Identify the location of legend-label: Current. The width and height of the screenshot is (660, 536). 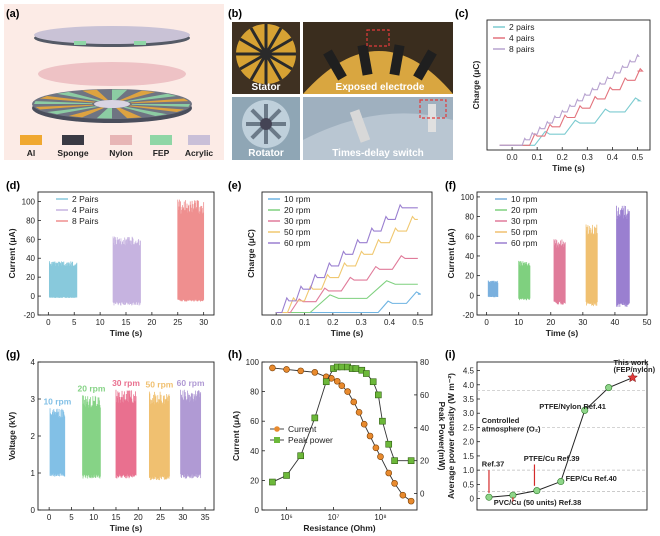
(302, 429).